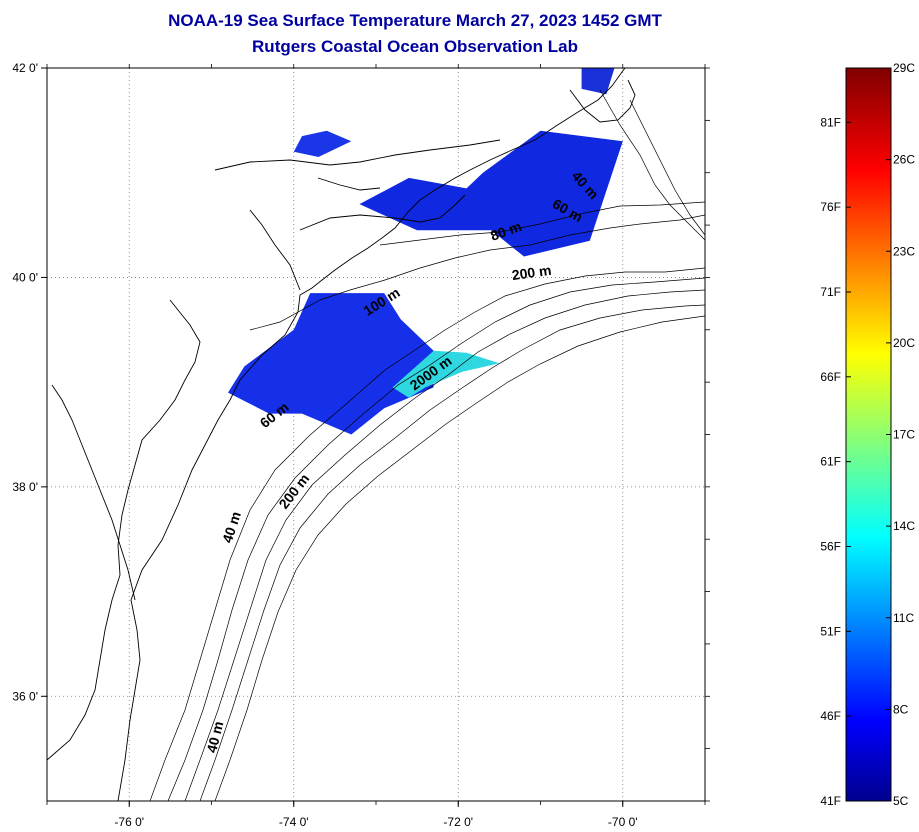 The width and height of the screenshot is (919, 832). Describe the element at coordinates (830, 377) in the screenshot. I see `colorbar-f-label: 66F` at that location.